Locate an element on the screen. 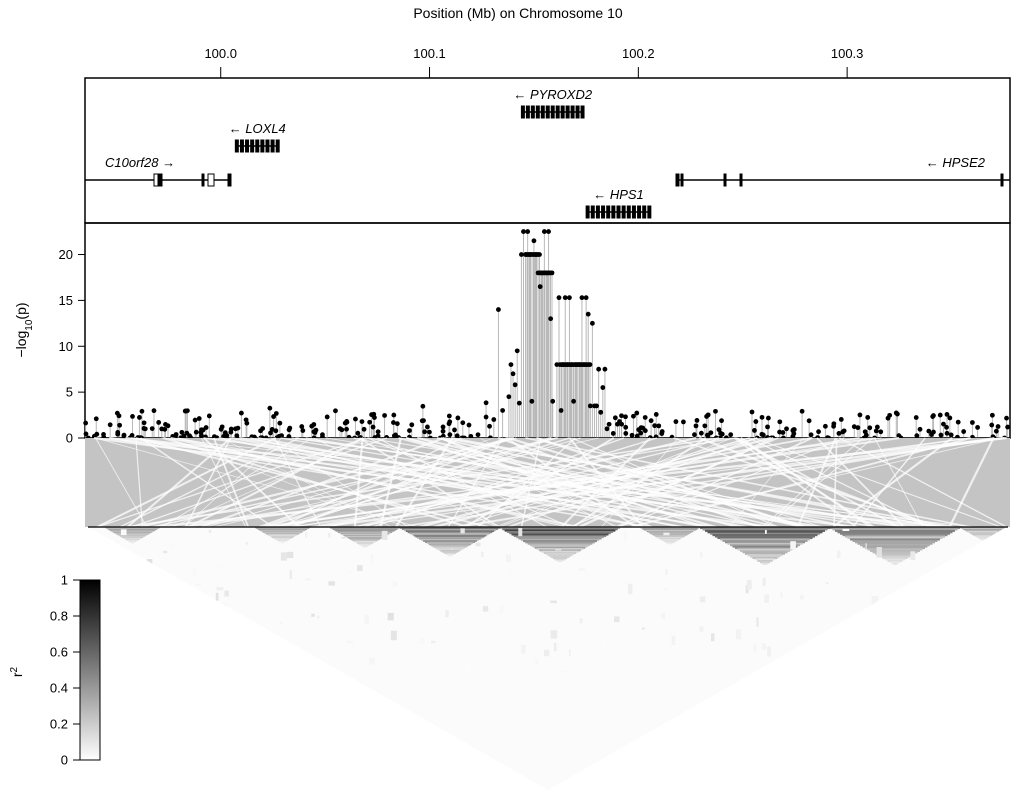 This screenshot has width=1016, height=800. r2-colorbar is located at coordinates (90, 670).